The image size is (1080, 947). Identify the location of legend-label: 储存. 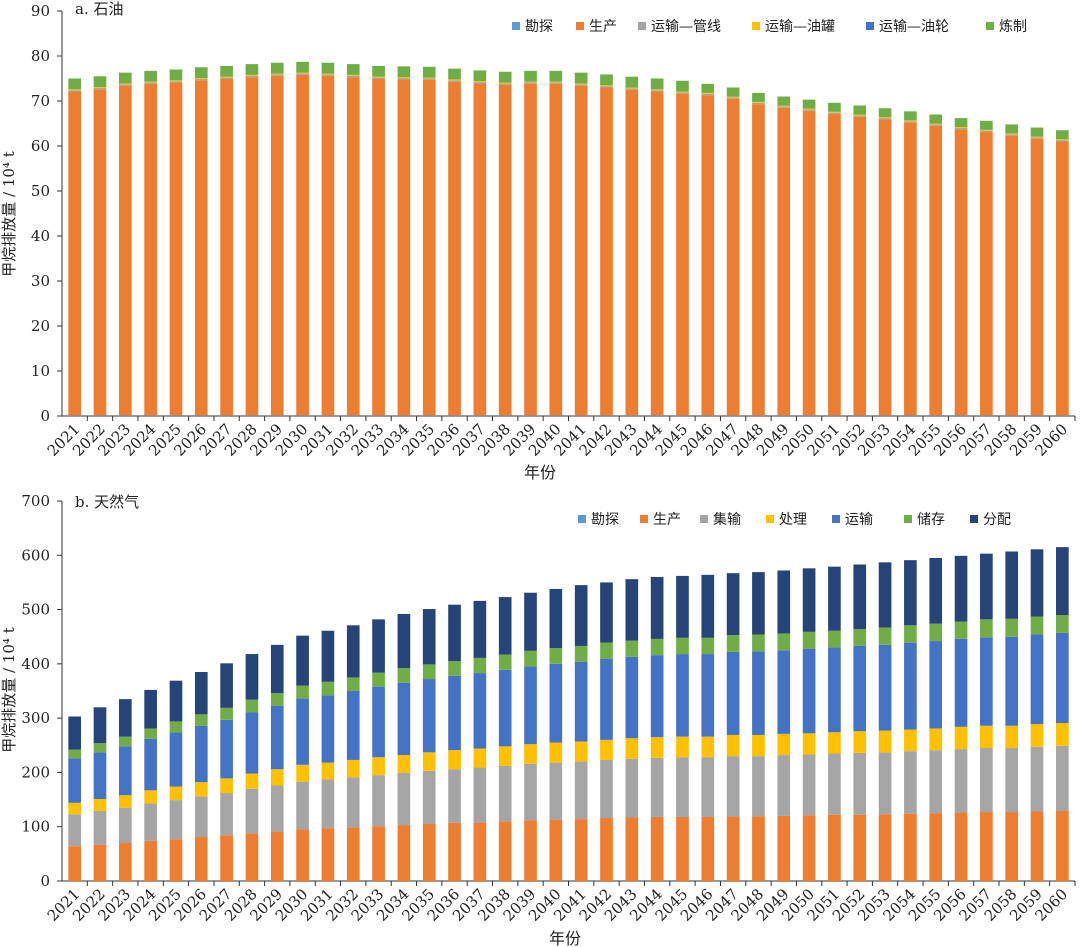
(931, 520).